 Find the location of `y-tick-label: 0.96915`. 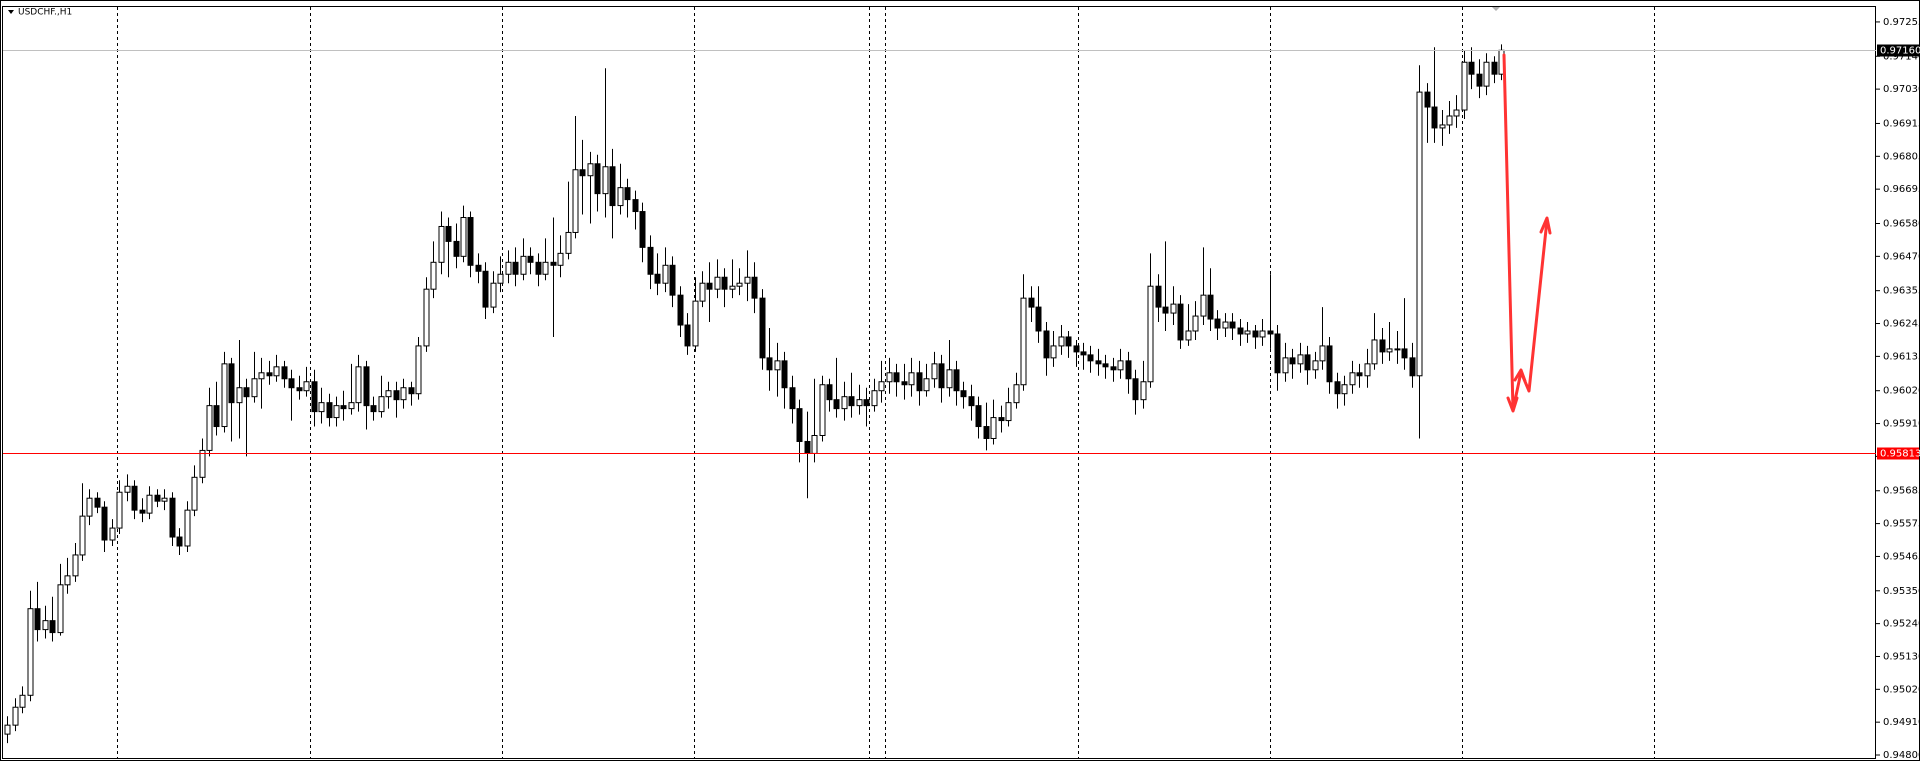

y-tick-label: 0.96915 is located at coordinates (1901, 123).